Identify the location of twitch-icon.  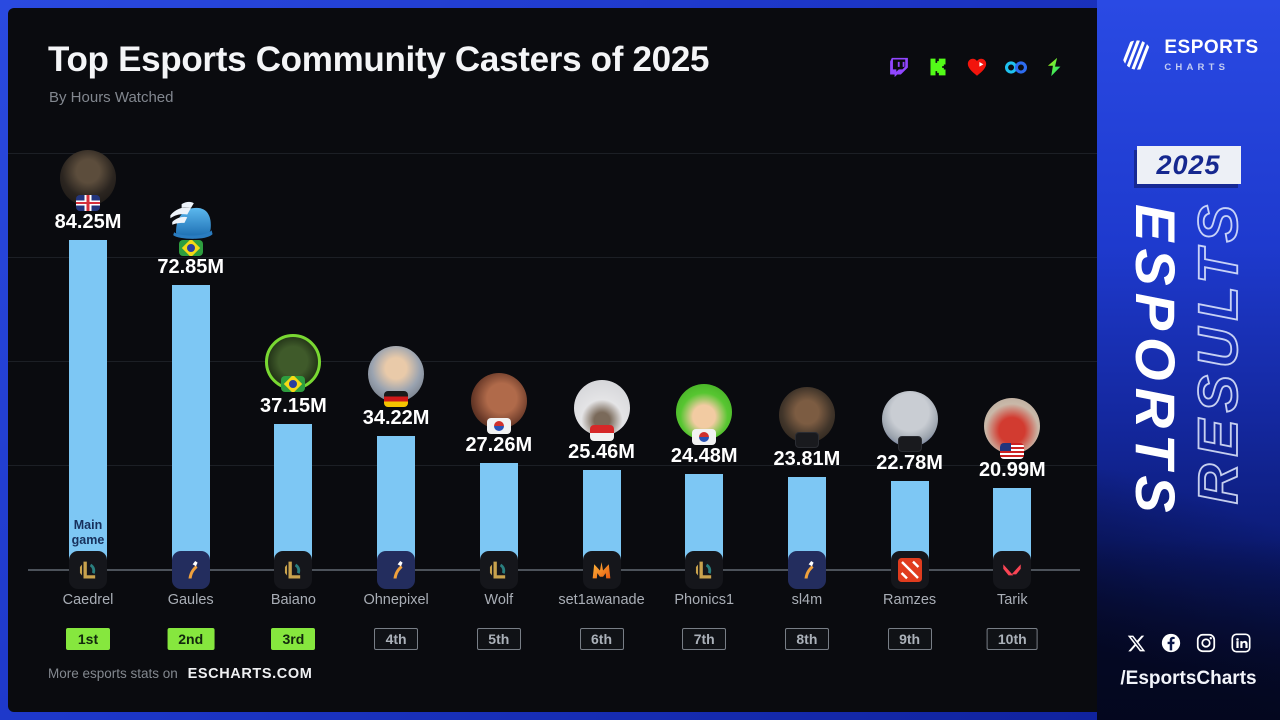
(899, 67).